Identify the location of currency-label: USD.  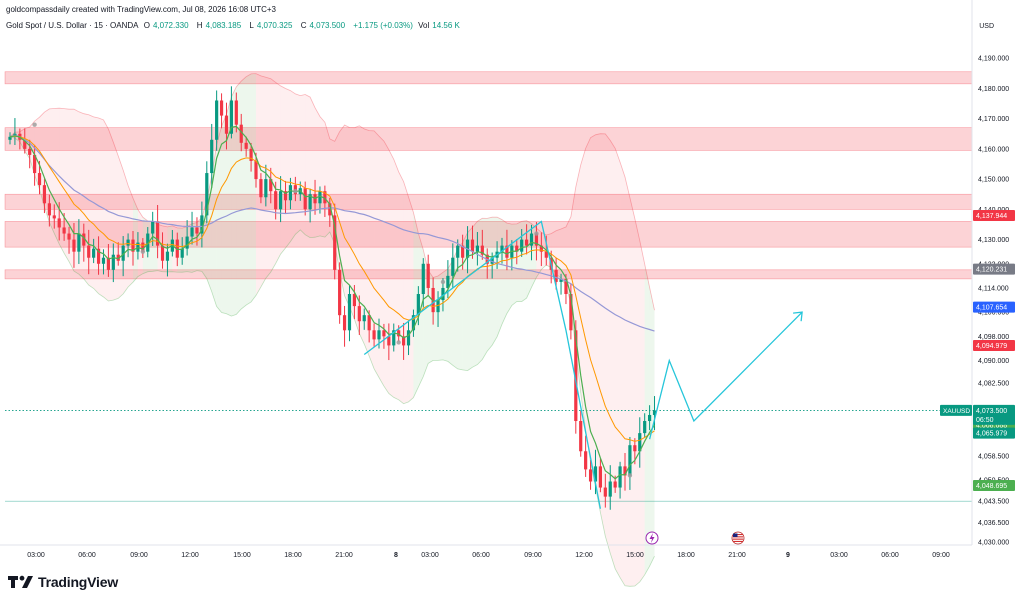
(986, 26).